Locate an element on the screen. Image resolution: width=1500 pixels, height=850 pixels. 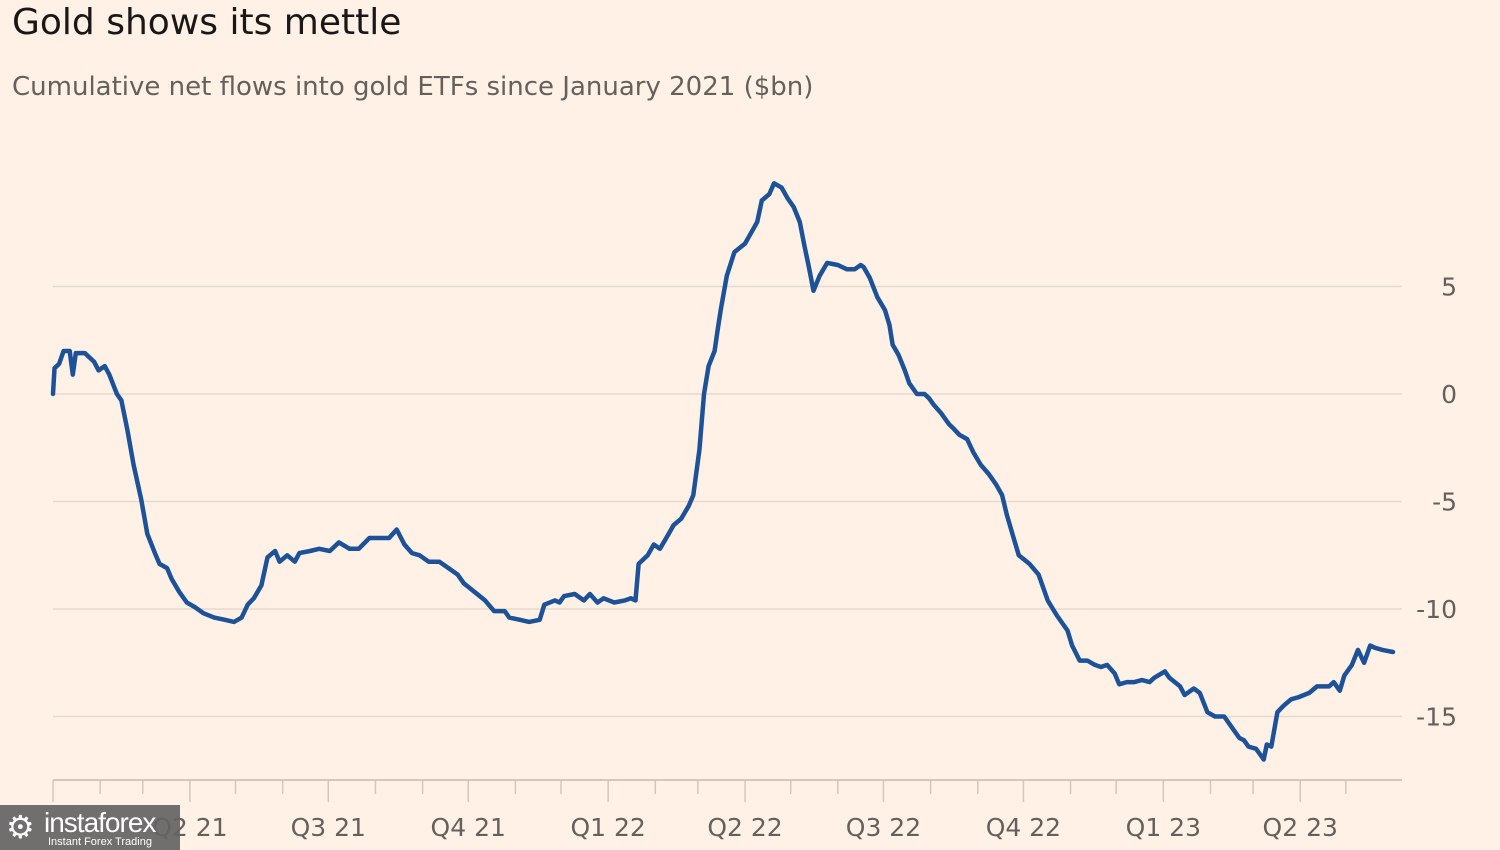
instaforex-watermark: ⚙ instaforex Instant Forex Trading is located at coordinates (90, 827).